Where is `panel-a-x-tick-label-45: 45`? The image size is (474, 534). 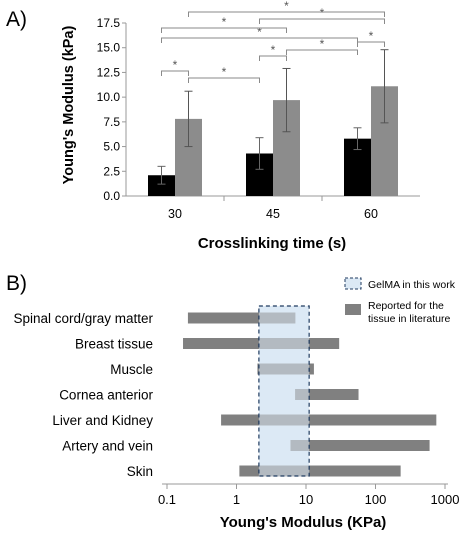
panel-a-x-tick-label-45: 45 is located at coordinates (273, 214).